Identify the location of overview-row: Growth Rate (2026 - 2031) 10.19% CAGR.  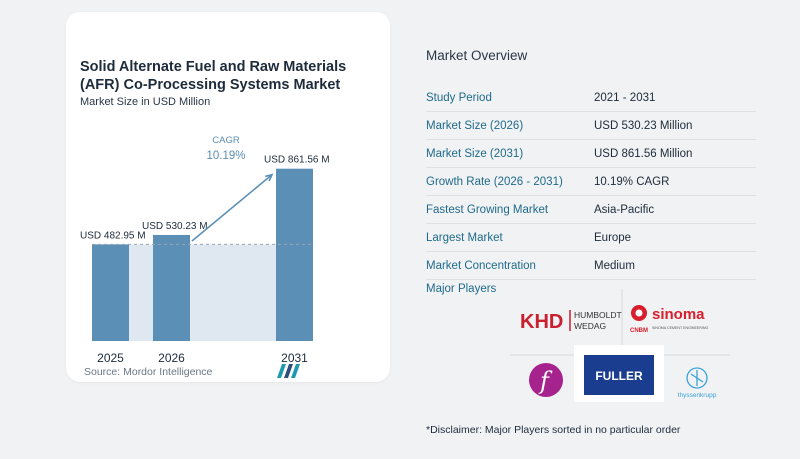
(591, 182).